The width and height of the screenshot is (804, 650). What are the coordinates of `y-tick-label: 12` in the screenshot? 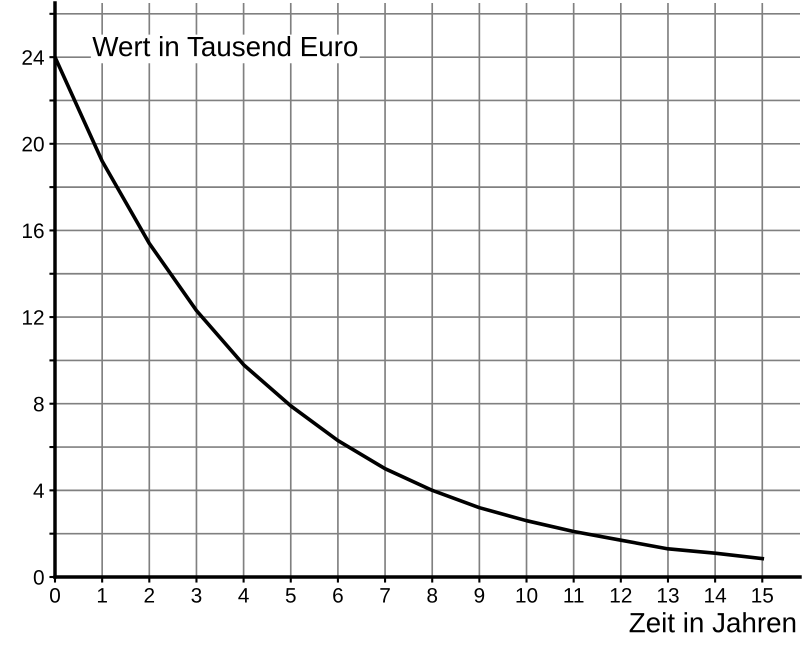 It's located at (33, 317).